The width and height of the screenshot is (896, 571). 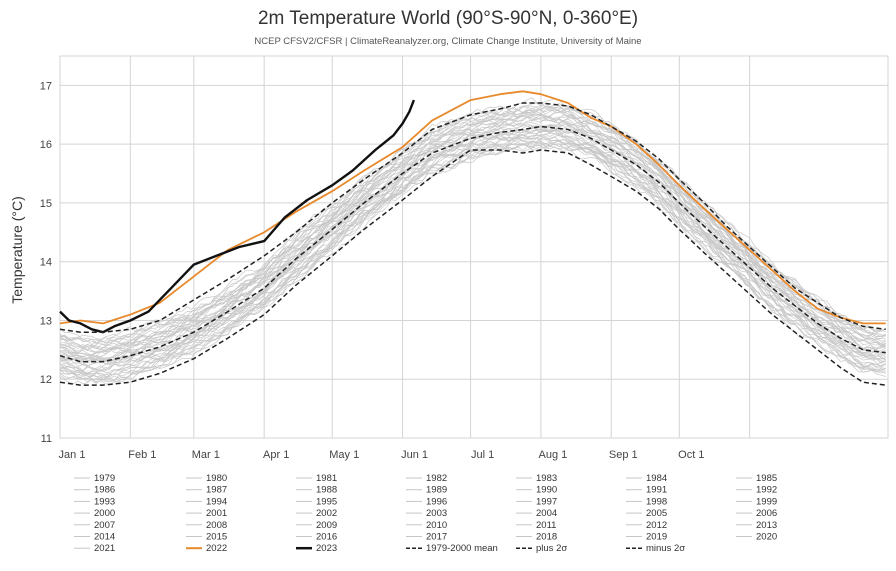 What do you see at coordinates (326, 490) in the screenshot?
I see `legend-label: 1988` at bounding box center [326, 490].